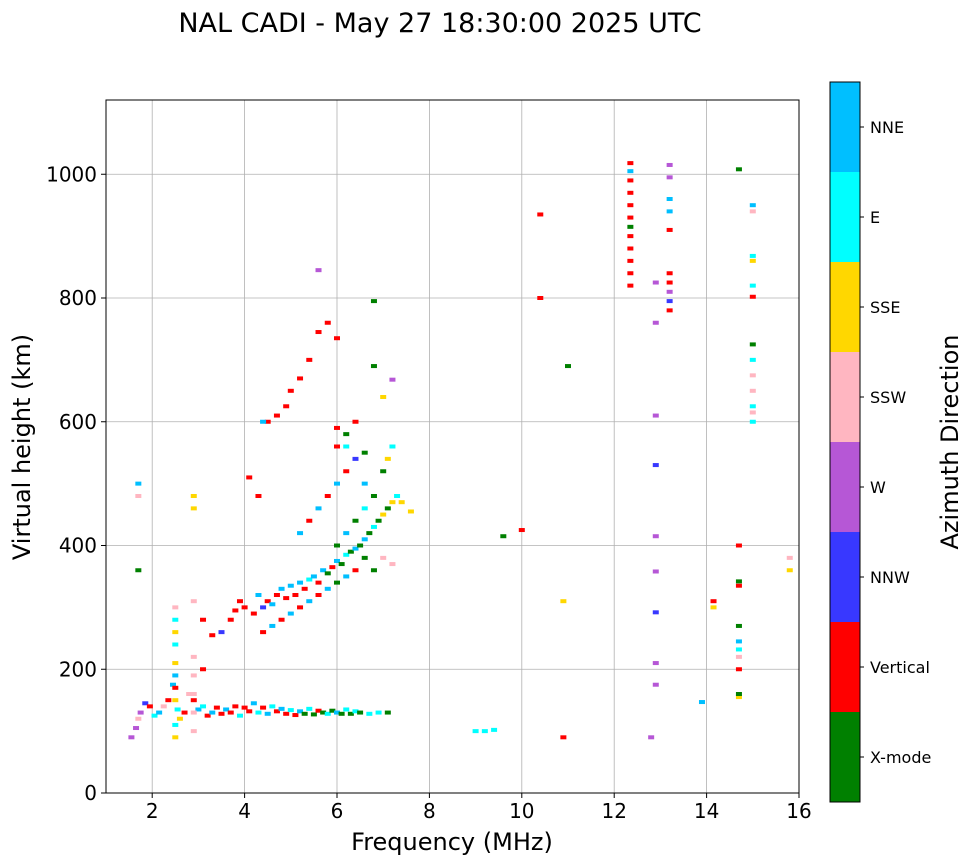 The image size is (972, 865). I want to click on x-tick-label: 16, so click(798, 811).